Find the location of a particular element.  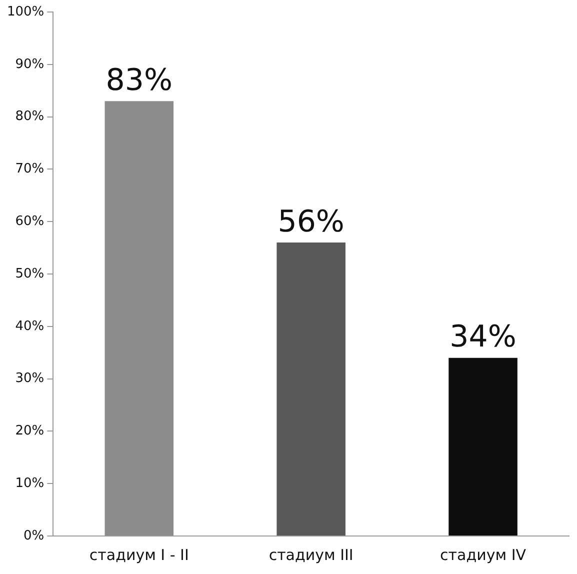

y-tick-label: 70% is located at coordinates (29, 169).